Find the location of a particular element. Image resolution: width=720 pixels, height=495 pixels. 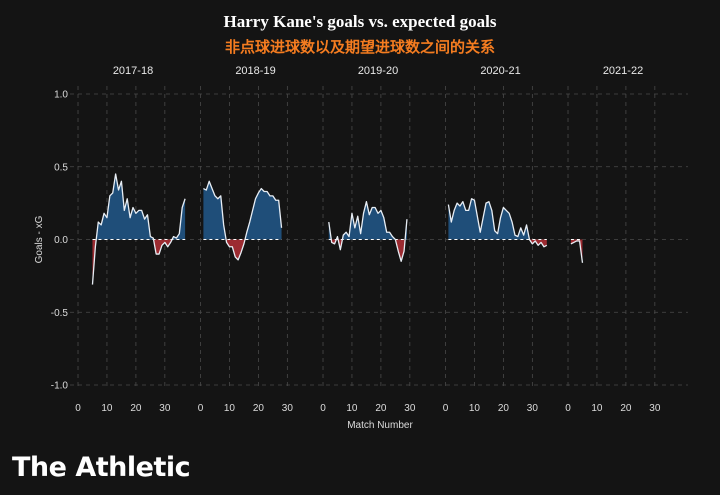

y-tick-label: 0.5 is located at coordinates (61, 167).